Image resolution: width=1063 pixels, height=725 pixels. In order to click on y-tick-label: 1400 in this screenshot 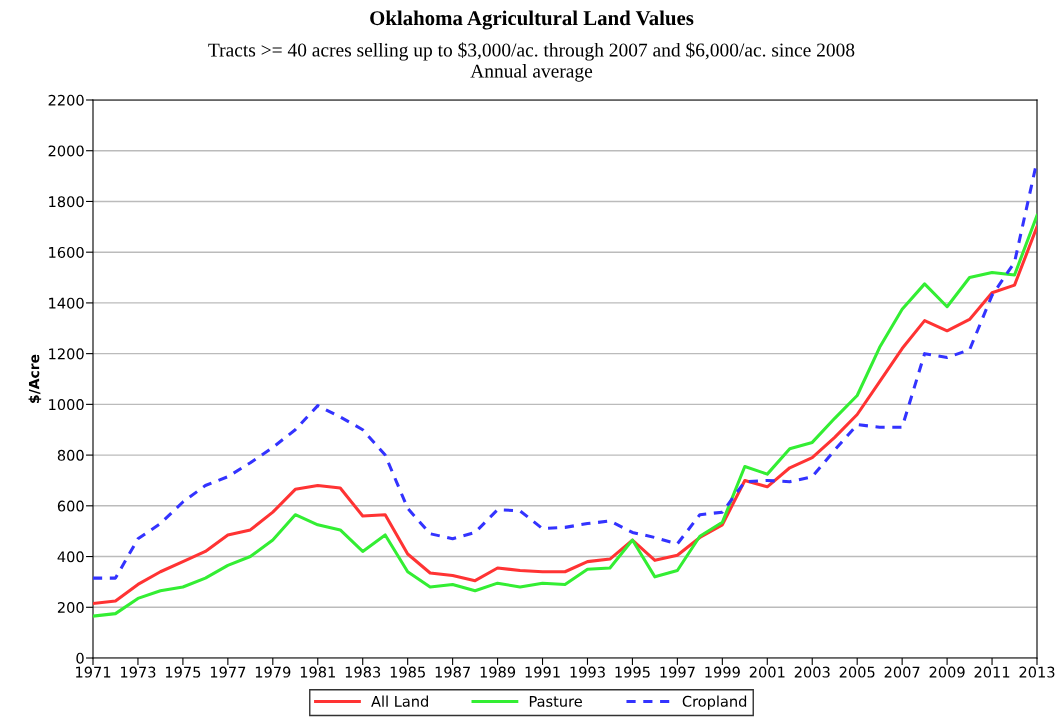, I will do `click(66, 303)`.